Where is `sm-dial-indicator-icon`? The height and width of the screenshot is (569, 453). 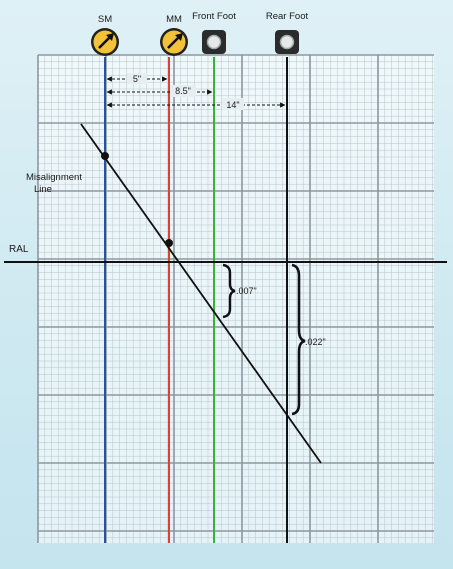 sm-dial-indicator-icon is located at coordinates (105, 42).